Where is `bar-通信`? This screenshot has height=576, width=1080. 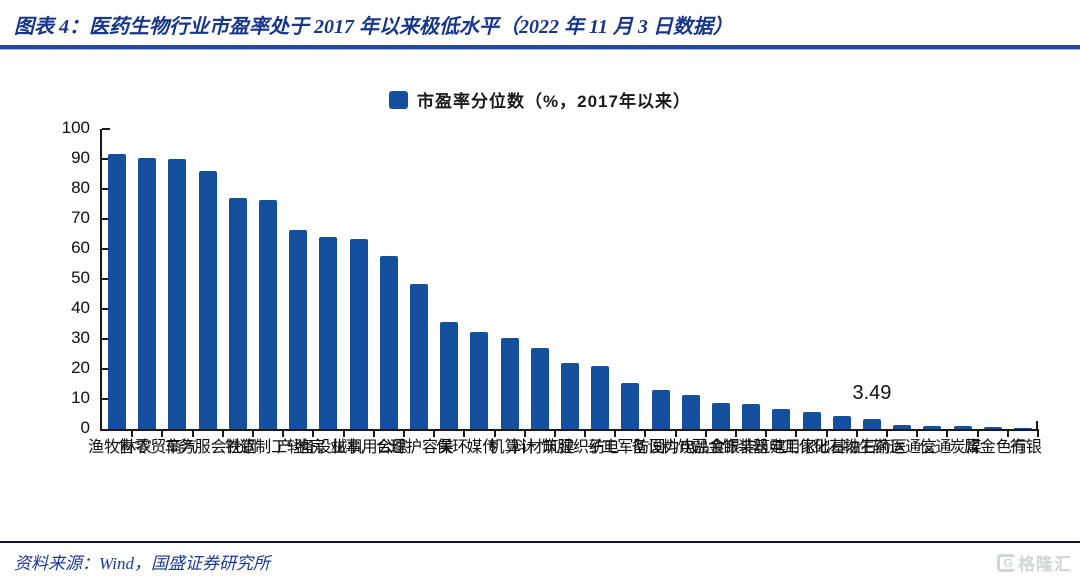
bar-通信 is located at coordinates (932, 427).